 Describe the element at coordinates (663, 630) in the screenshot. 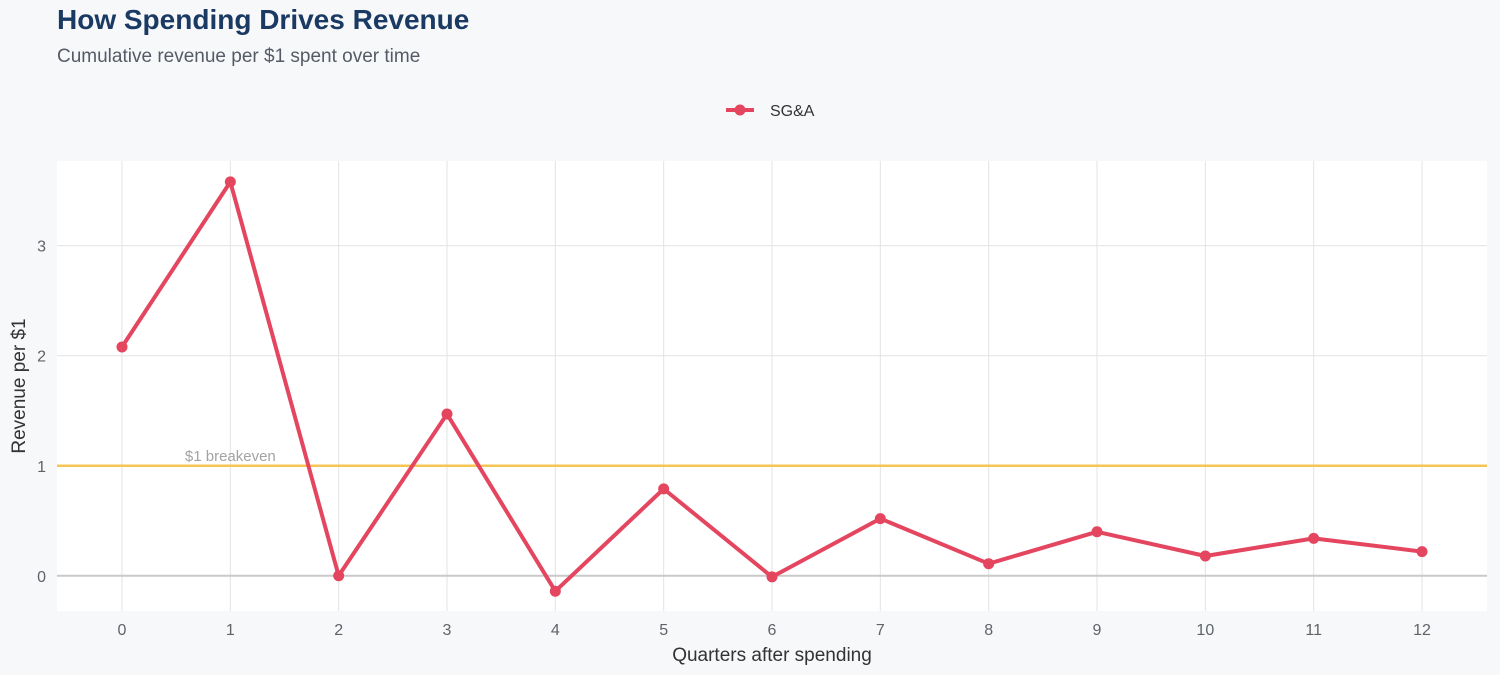

I see `x-tick-label: 5` at that location.